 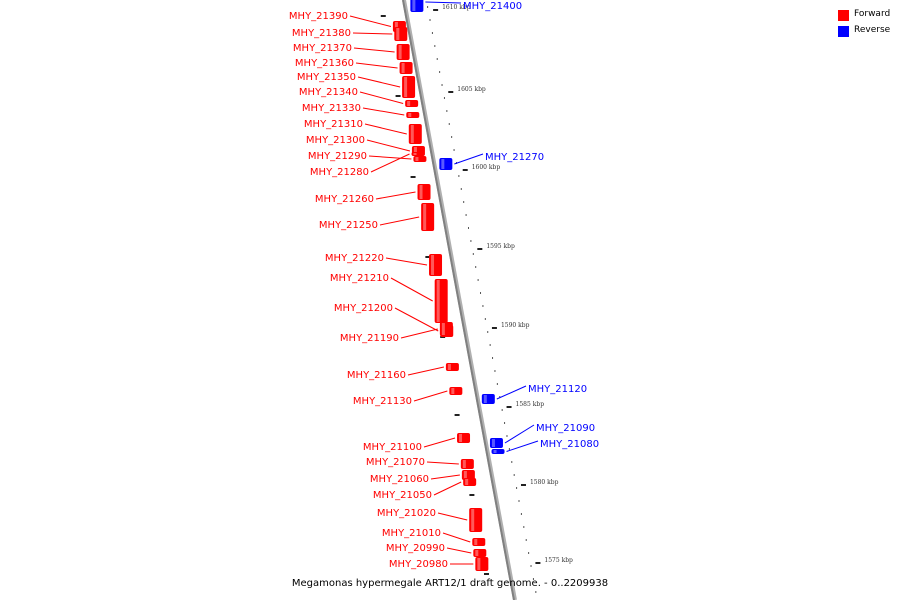 What do you see at coordinates (350, 34) in the screenshot?
I see `gene-mhy_21380: MHY_21380` at bounding box center [350, 34].